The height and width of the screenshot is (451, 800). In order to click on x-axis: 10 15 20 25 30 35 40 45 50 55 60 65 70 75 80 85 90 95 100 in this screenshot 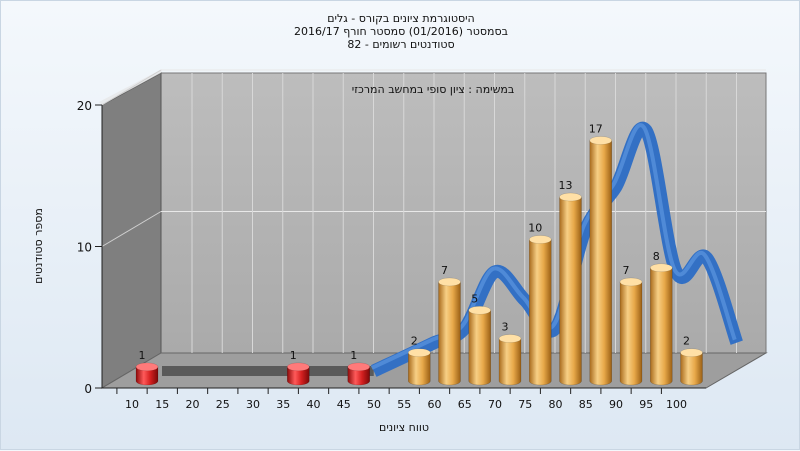, I will do `click(404, 399)`.